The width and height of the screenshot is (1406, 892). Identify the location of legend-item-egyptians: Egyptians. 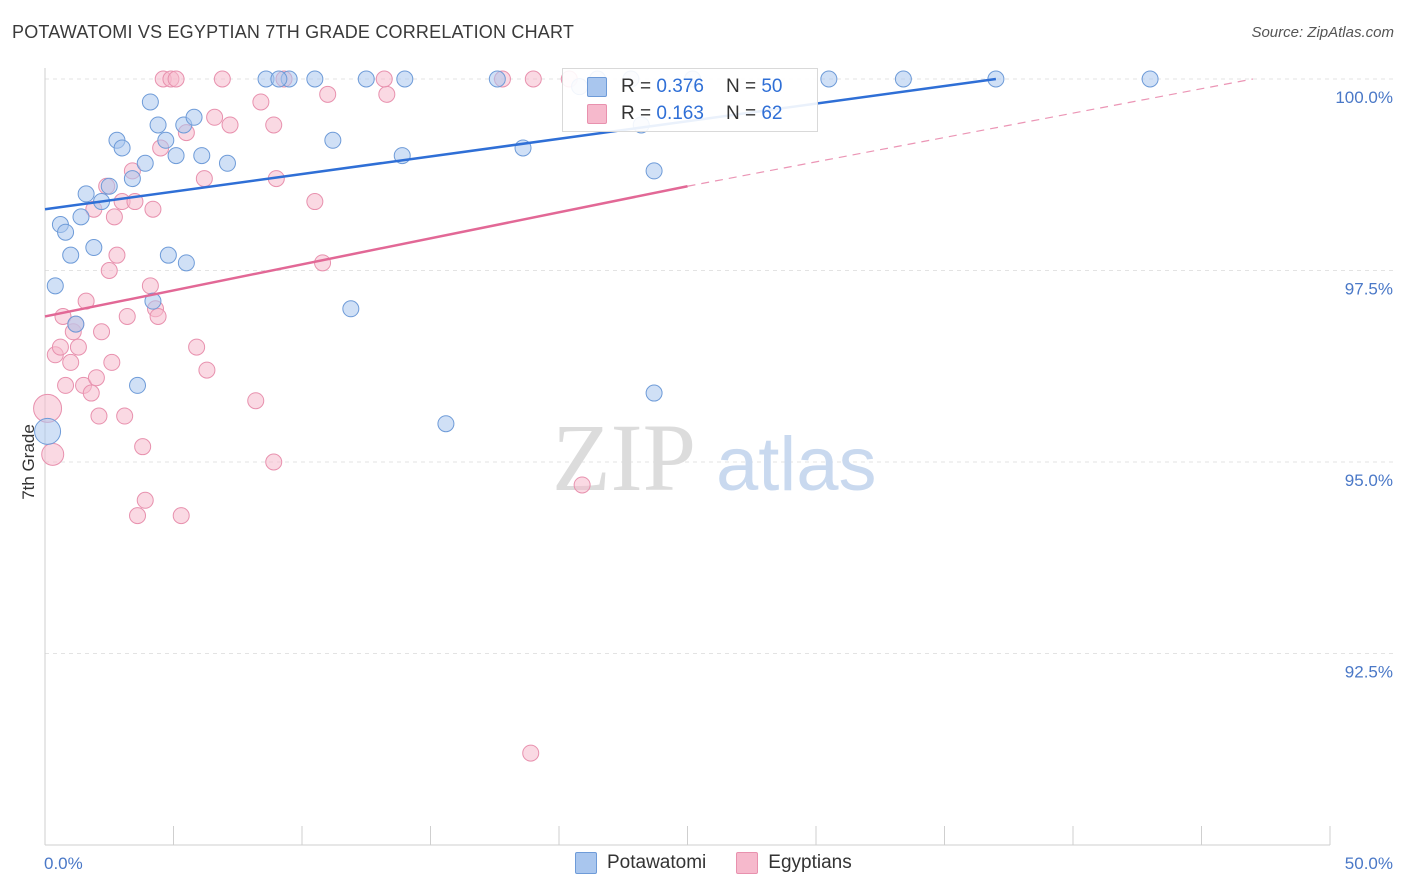
(794, 863).